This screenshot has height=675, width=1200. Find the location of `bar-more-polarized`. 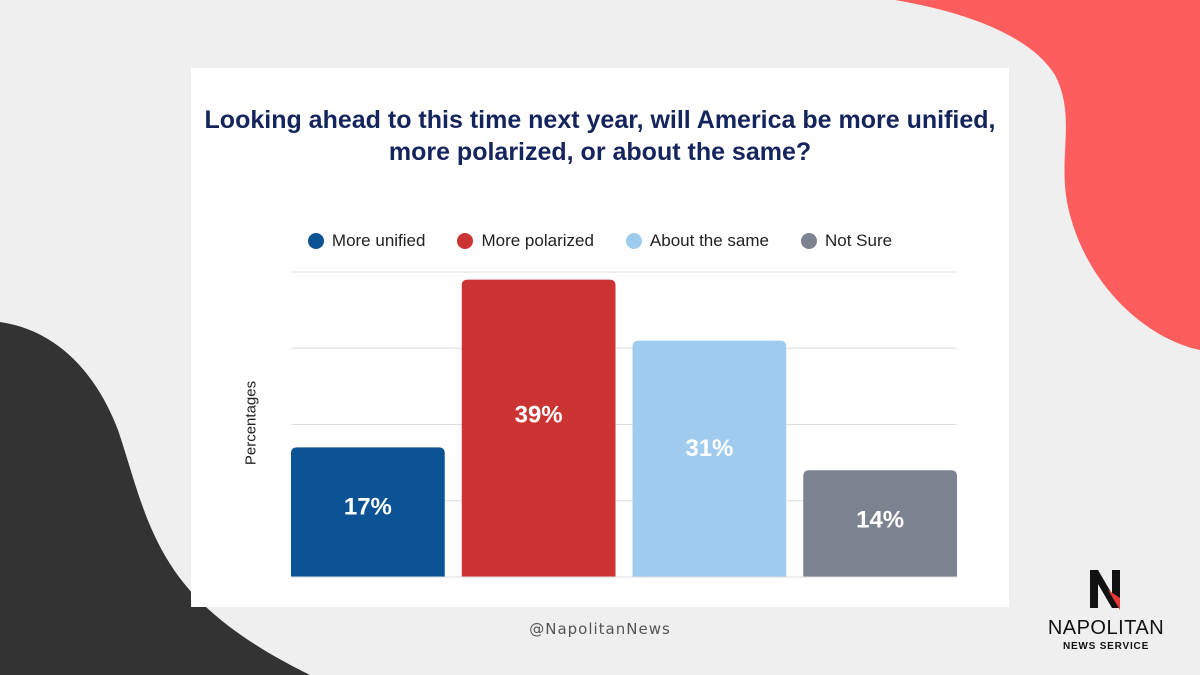

bar-more-polarized is located at coordinates (538, 428).